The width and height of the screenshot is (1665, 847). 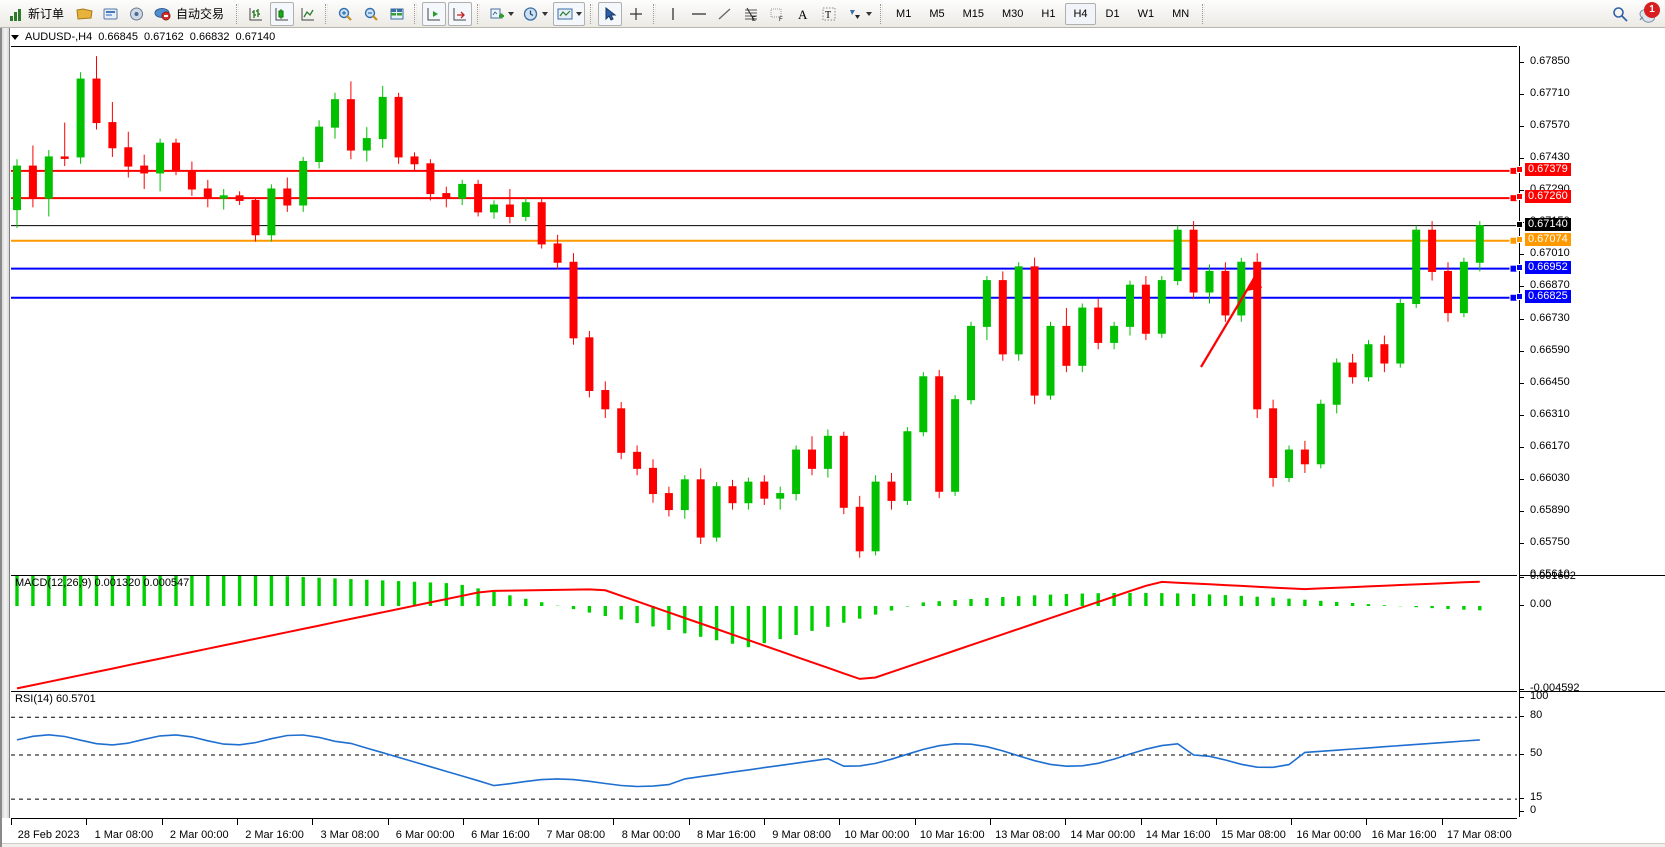 What do you see at coordinates (673, 14) in the screenshot?
I see `vertical-line-button` at bounding box center [673, 14].